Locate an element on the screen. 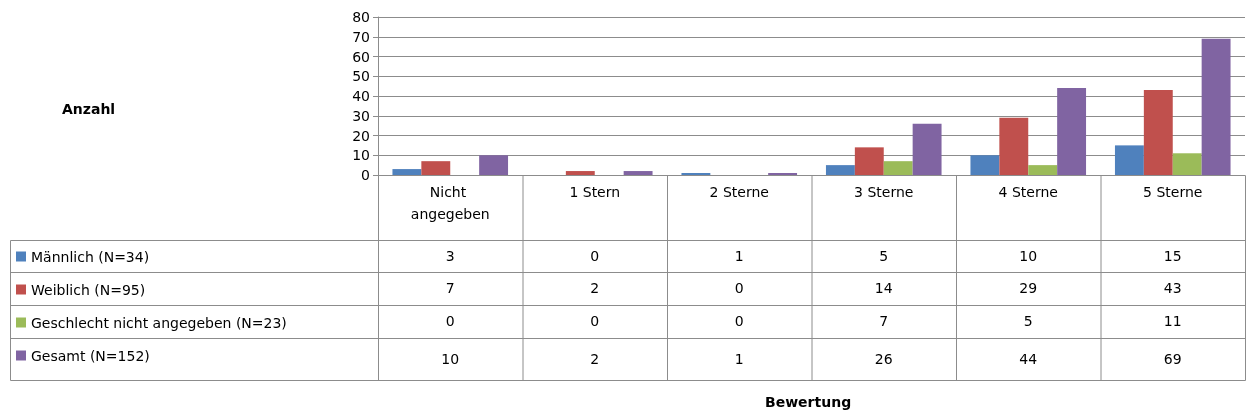 Image resolution: width=1250 pixels, height=414 pixels. y-tick-label: 30 is located at coordinates (361, 115).